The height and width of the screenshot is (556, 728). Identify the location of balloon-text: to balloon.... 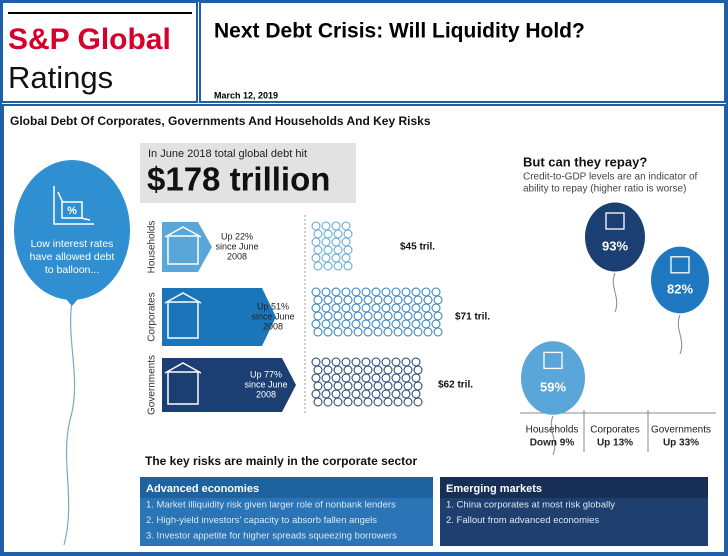
(72, 270).